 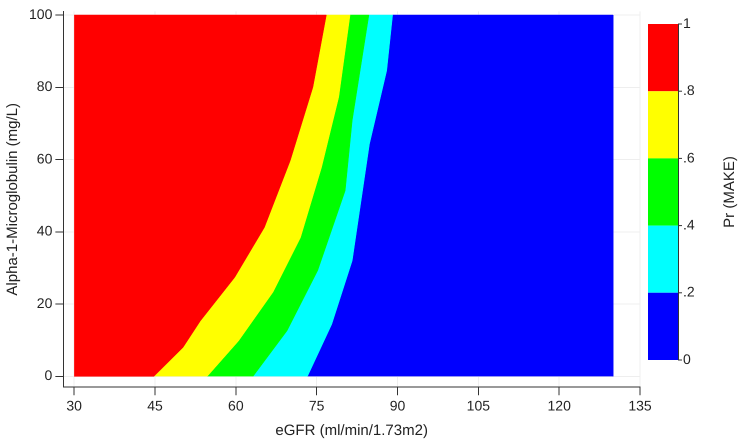 I want to click on y-tick-label: 60, so click(x=44, y=158).